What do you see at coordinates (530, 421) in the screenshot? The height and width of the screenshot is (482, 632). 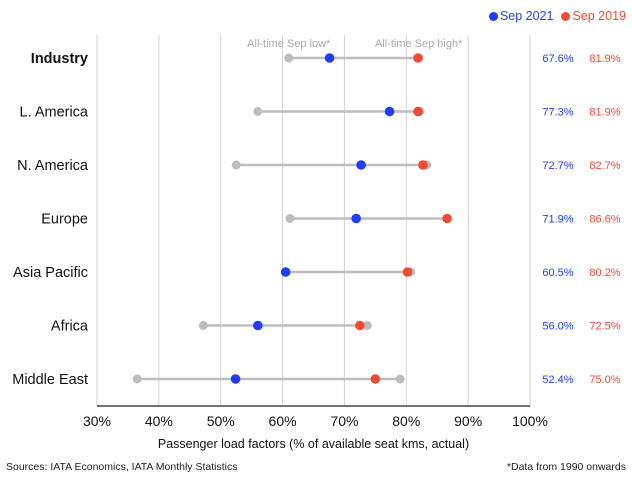 I see `x-tick-label-100: 100%` at bounding box center [530, 421].